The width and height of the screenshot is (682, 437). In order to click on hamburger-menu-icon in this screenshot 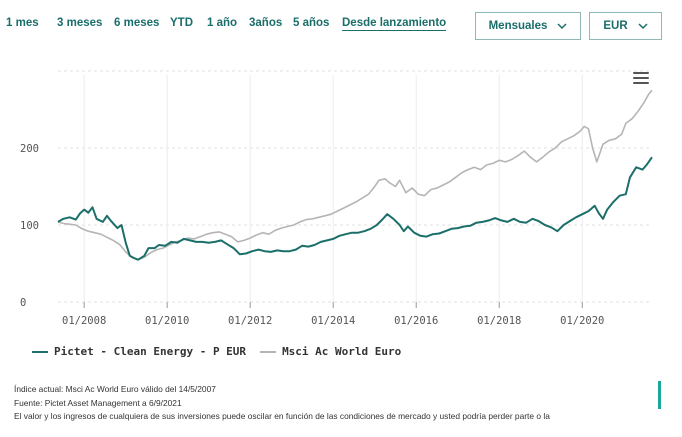, I will do `click(641, 78)`.